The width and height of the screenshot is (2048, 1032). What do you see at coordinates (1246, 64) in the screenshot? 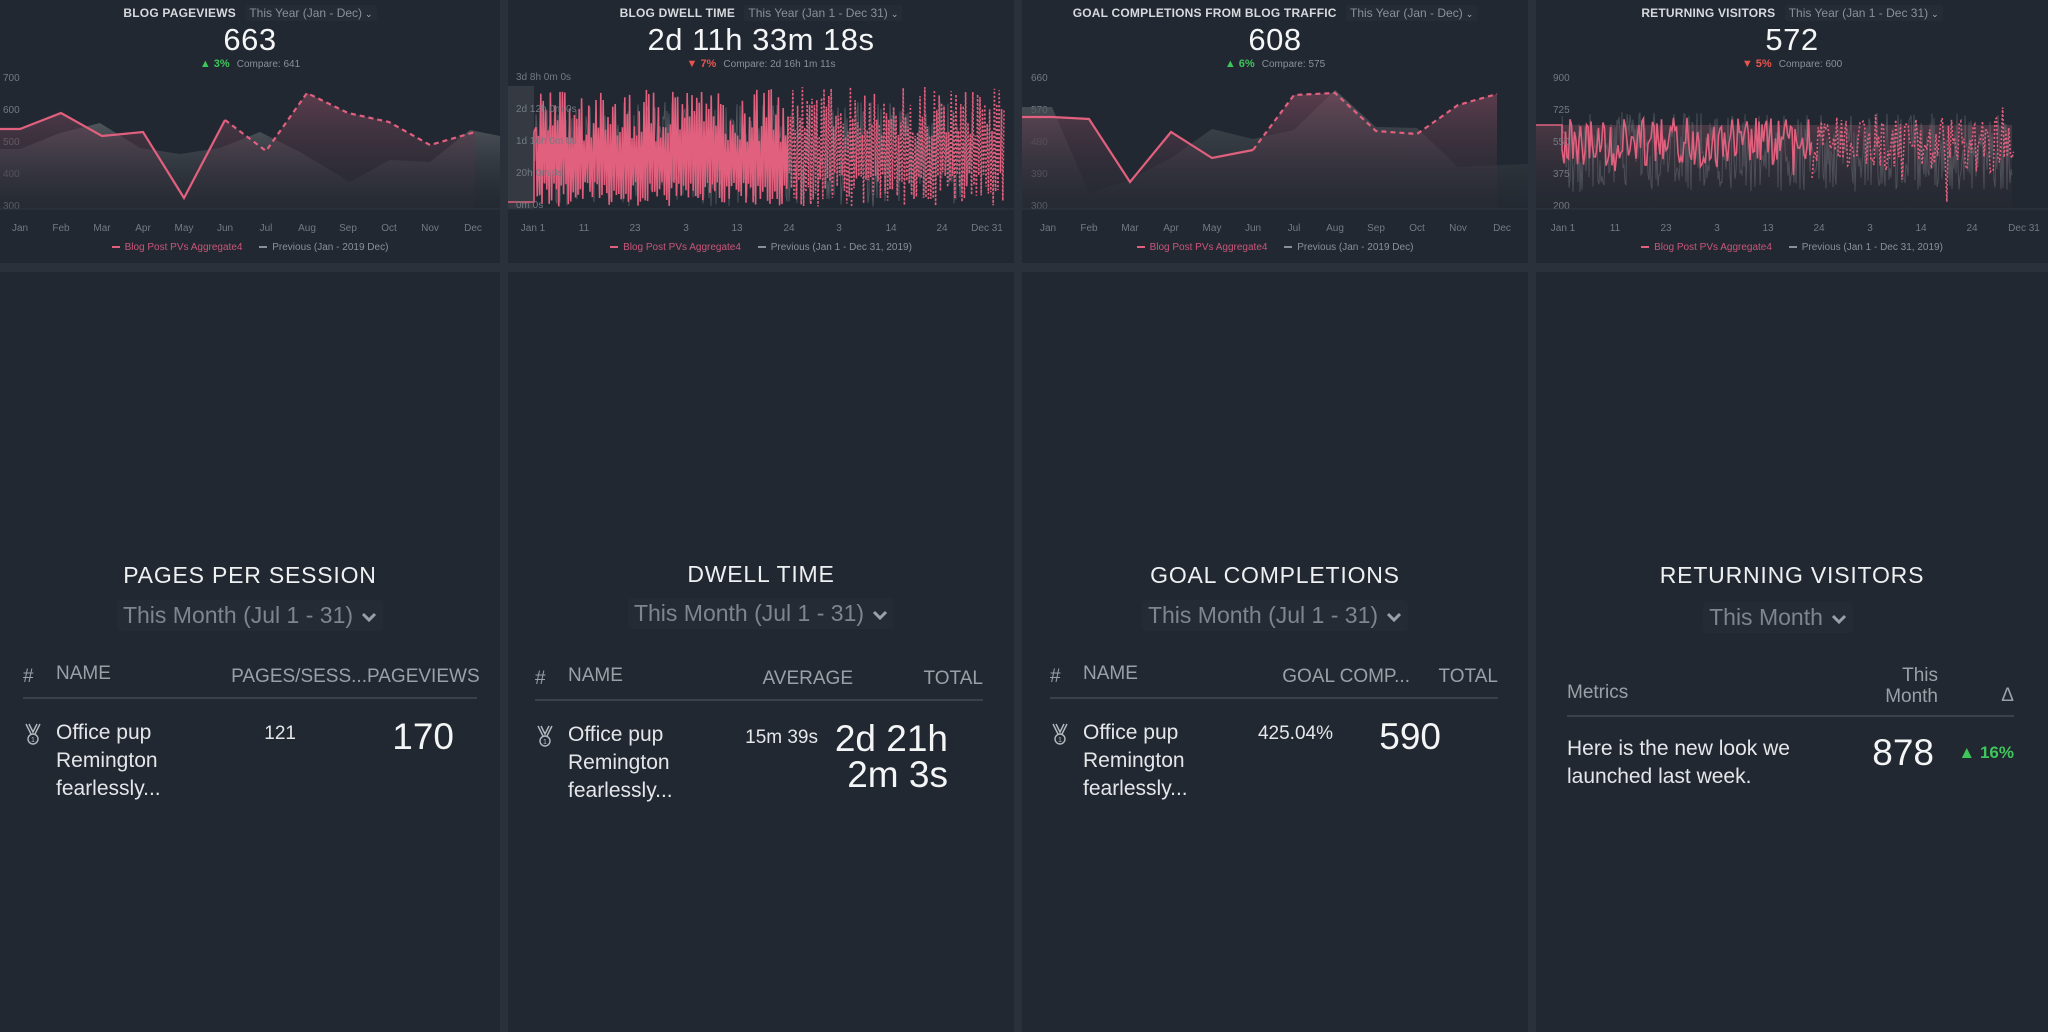
I see `delta-percent: 6%` at bounding box center [1246, 64].